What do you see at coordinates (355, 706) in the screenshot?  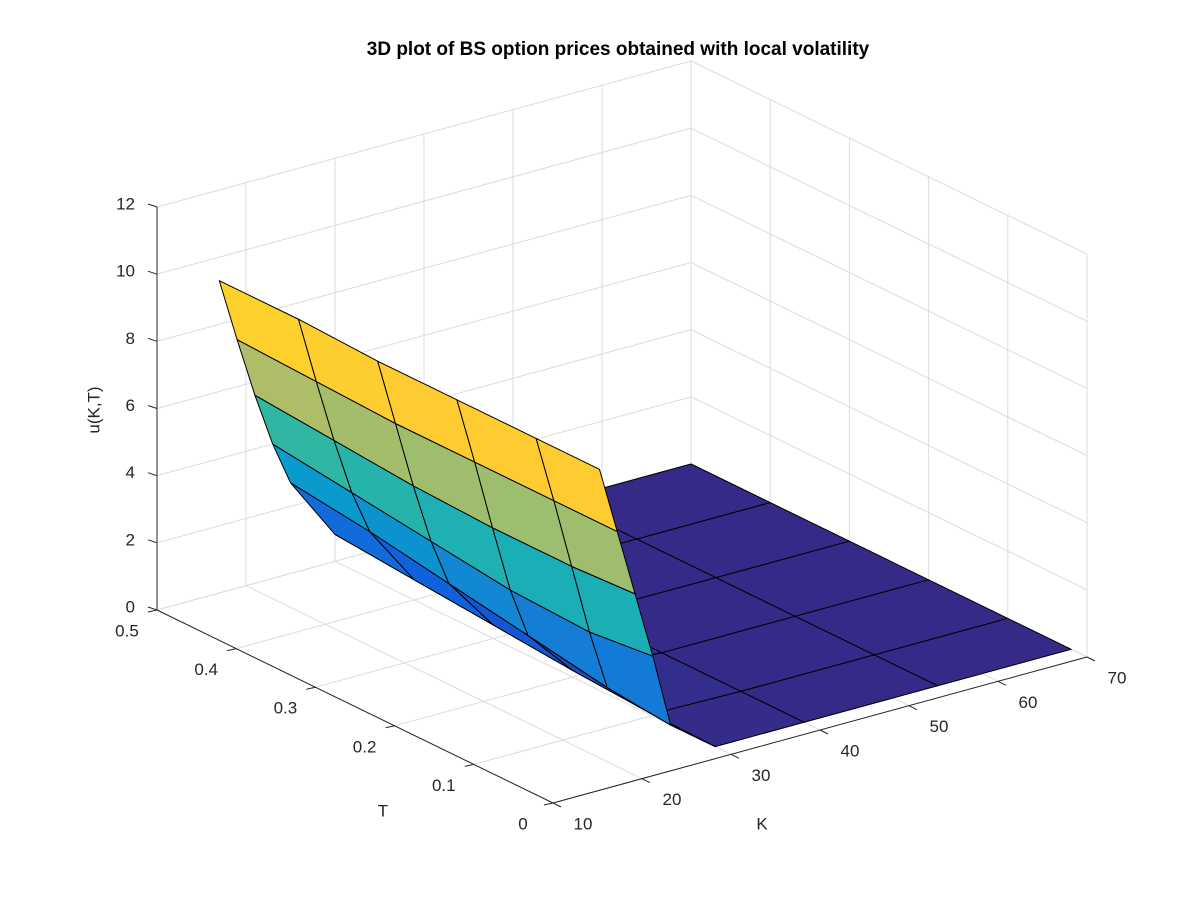 I see `y-axis-line` at bounding box center [355, 706].